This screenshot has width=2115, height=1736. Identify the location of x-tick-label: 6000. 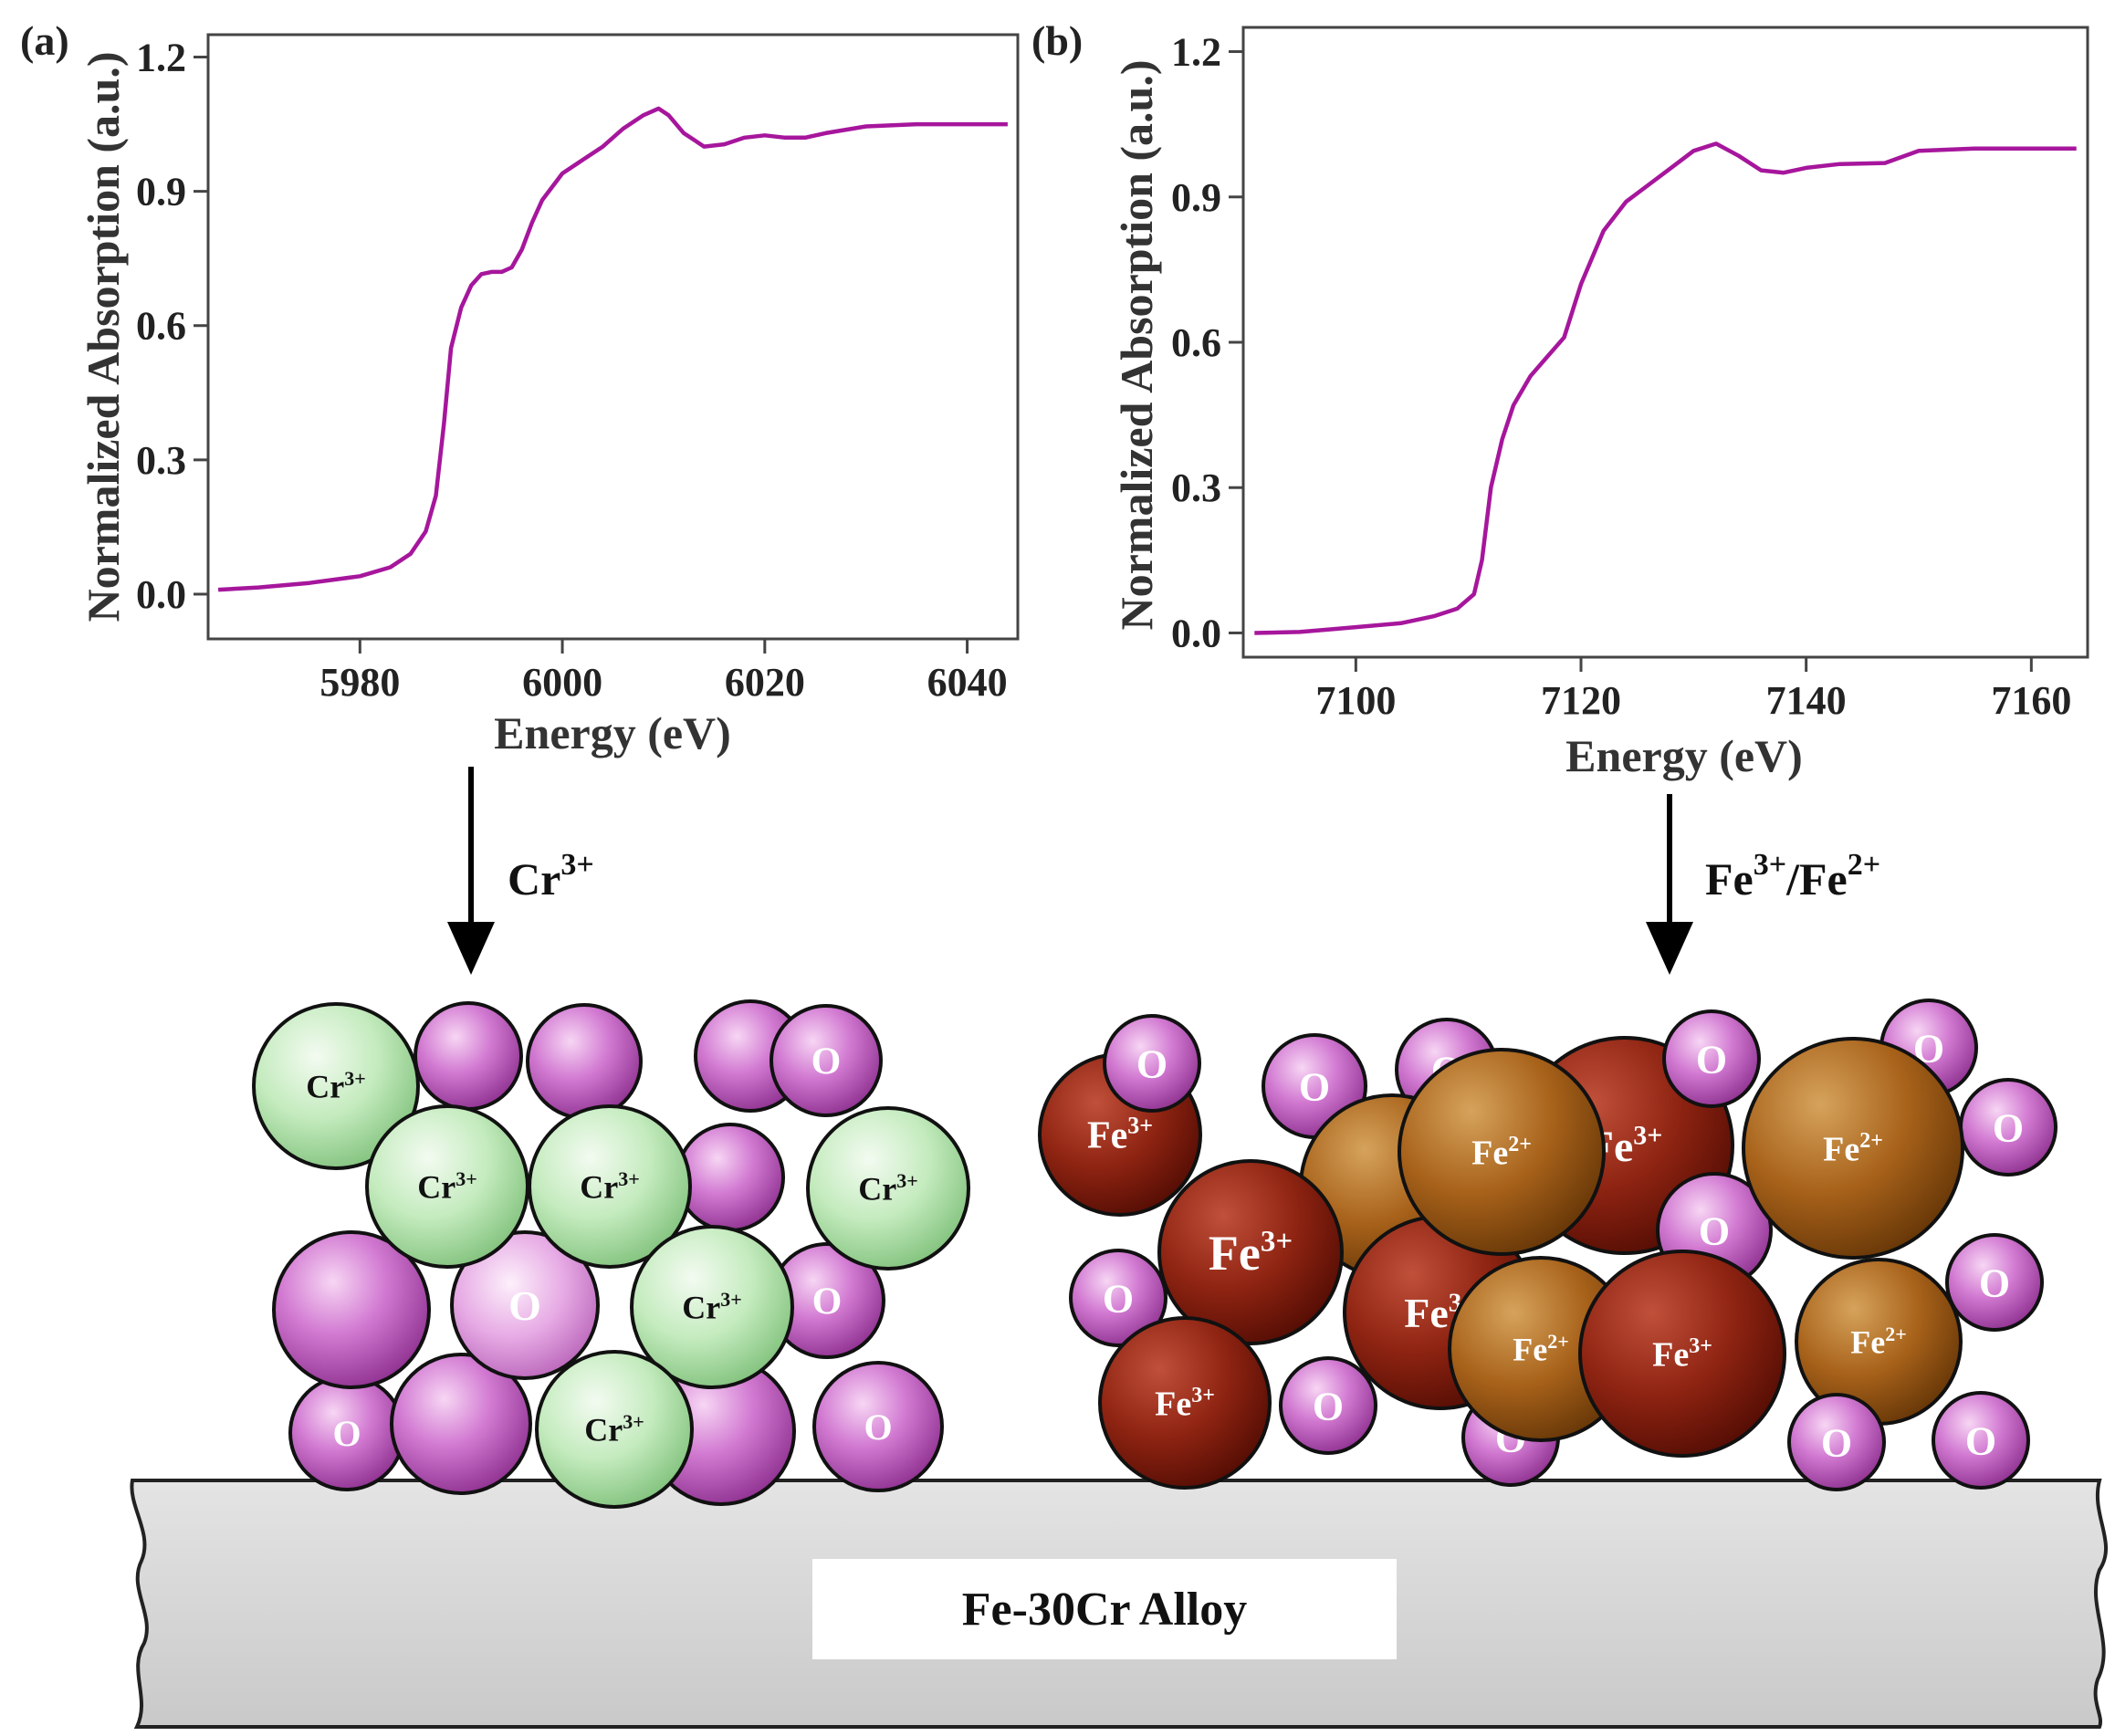
(562, 682).